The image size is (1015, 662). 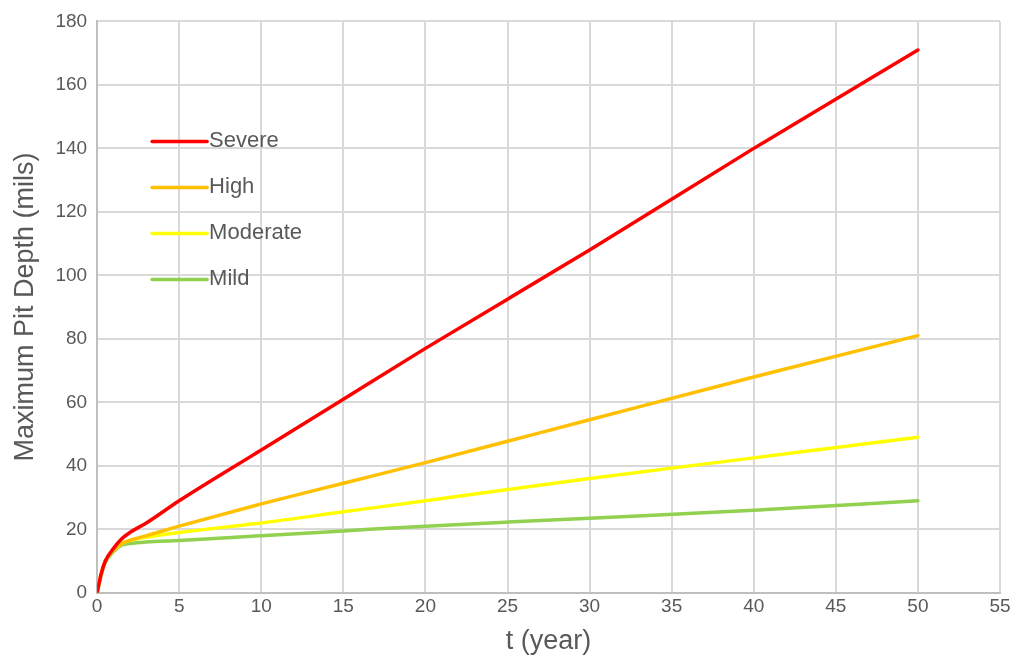 I want to click on y-tick-label: 140, so click(x=71, y=147).